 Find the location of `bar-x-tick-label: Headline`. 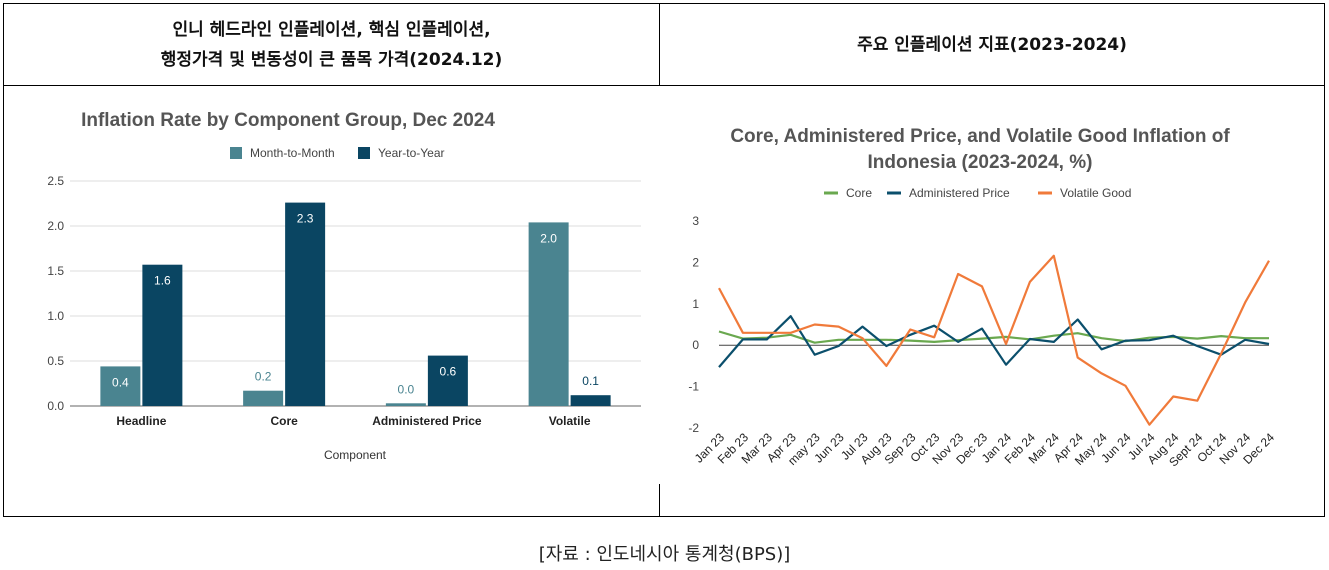

bar-x-tick-label: Headline is located at coordinates (141, 421).